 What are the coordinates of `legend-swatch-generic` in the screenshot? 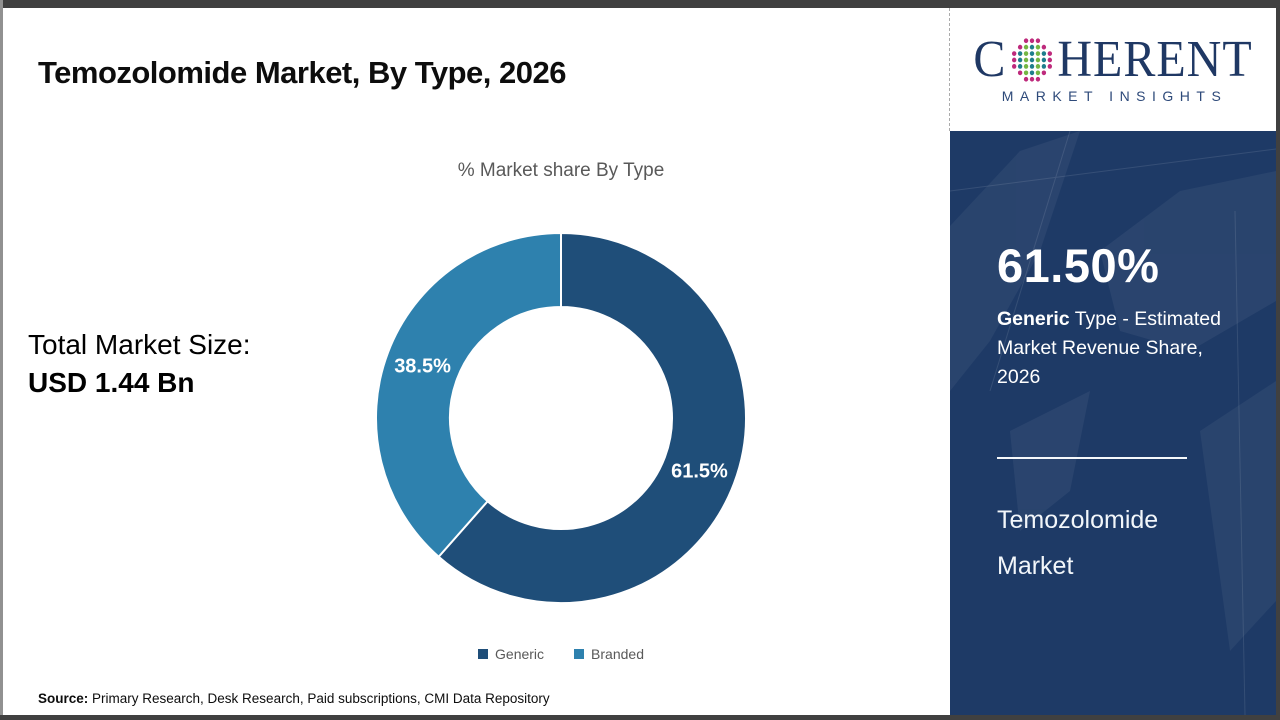 It's located at (483, 654).